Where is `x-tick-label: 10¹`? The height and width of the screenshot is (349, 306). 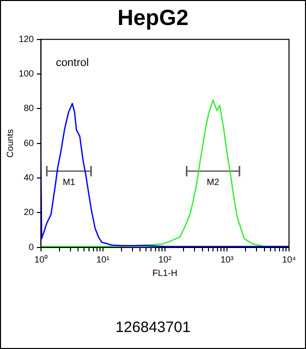
x-tick-label: 10¹ is located at coordinates (103, 259).